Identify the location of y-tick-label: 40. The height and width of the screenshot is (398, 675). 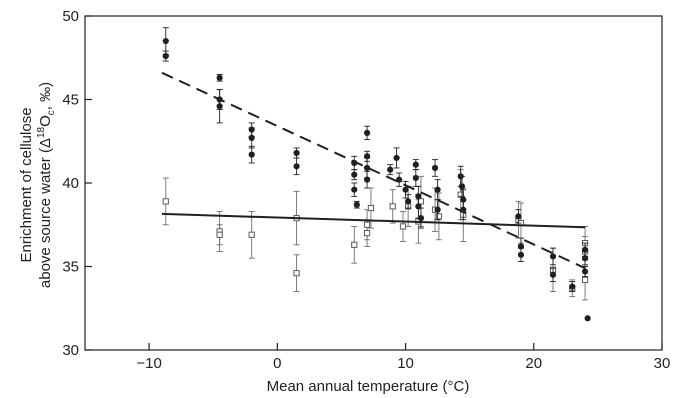
(70, 183).